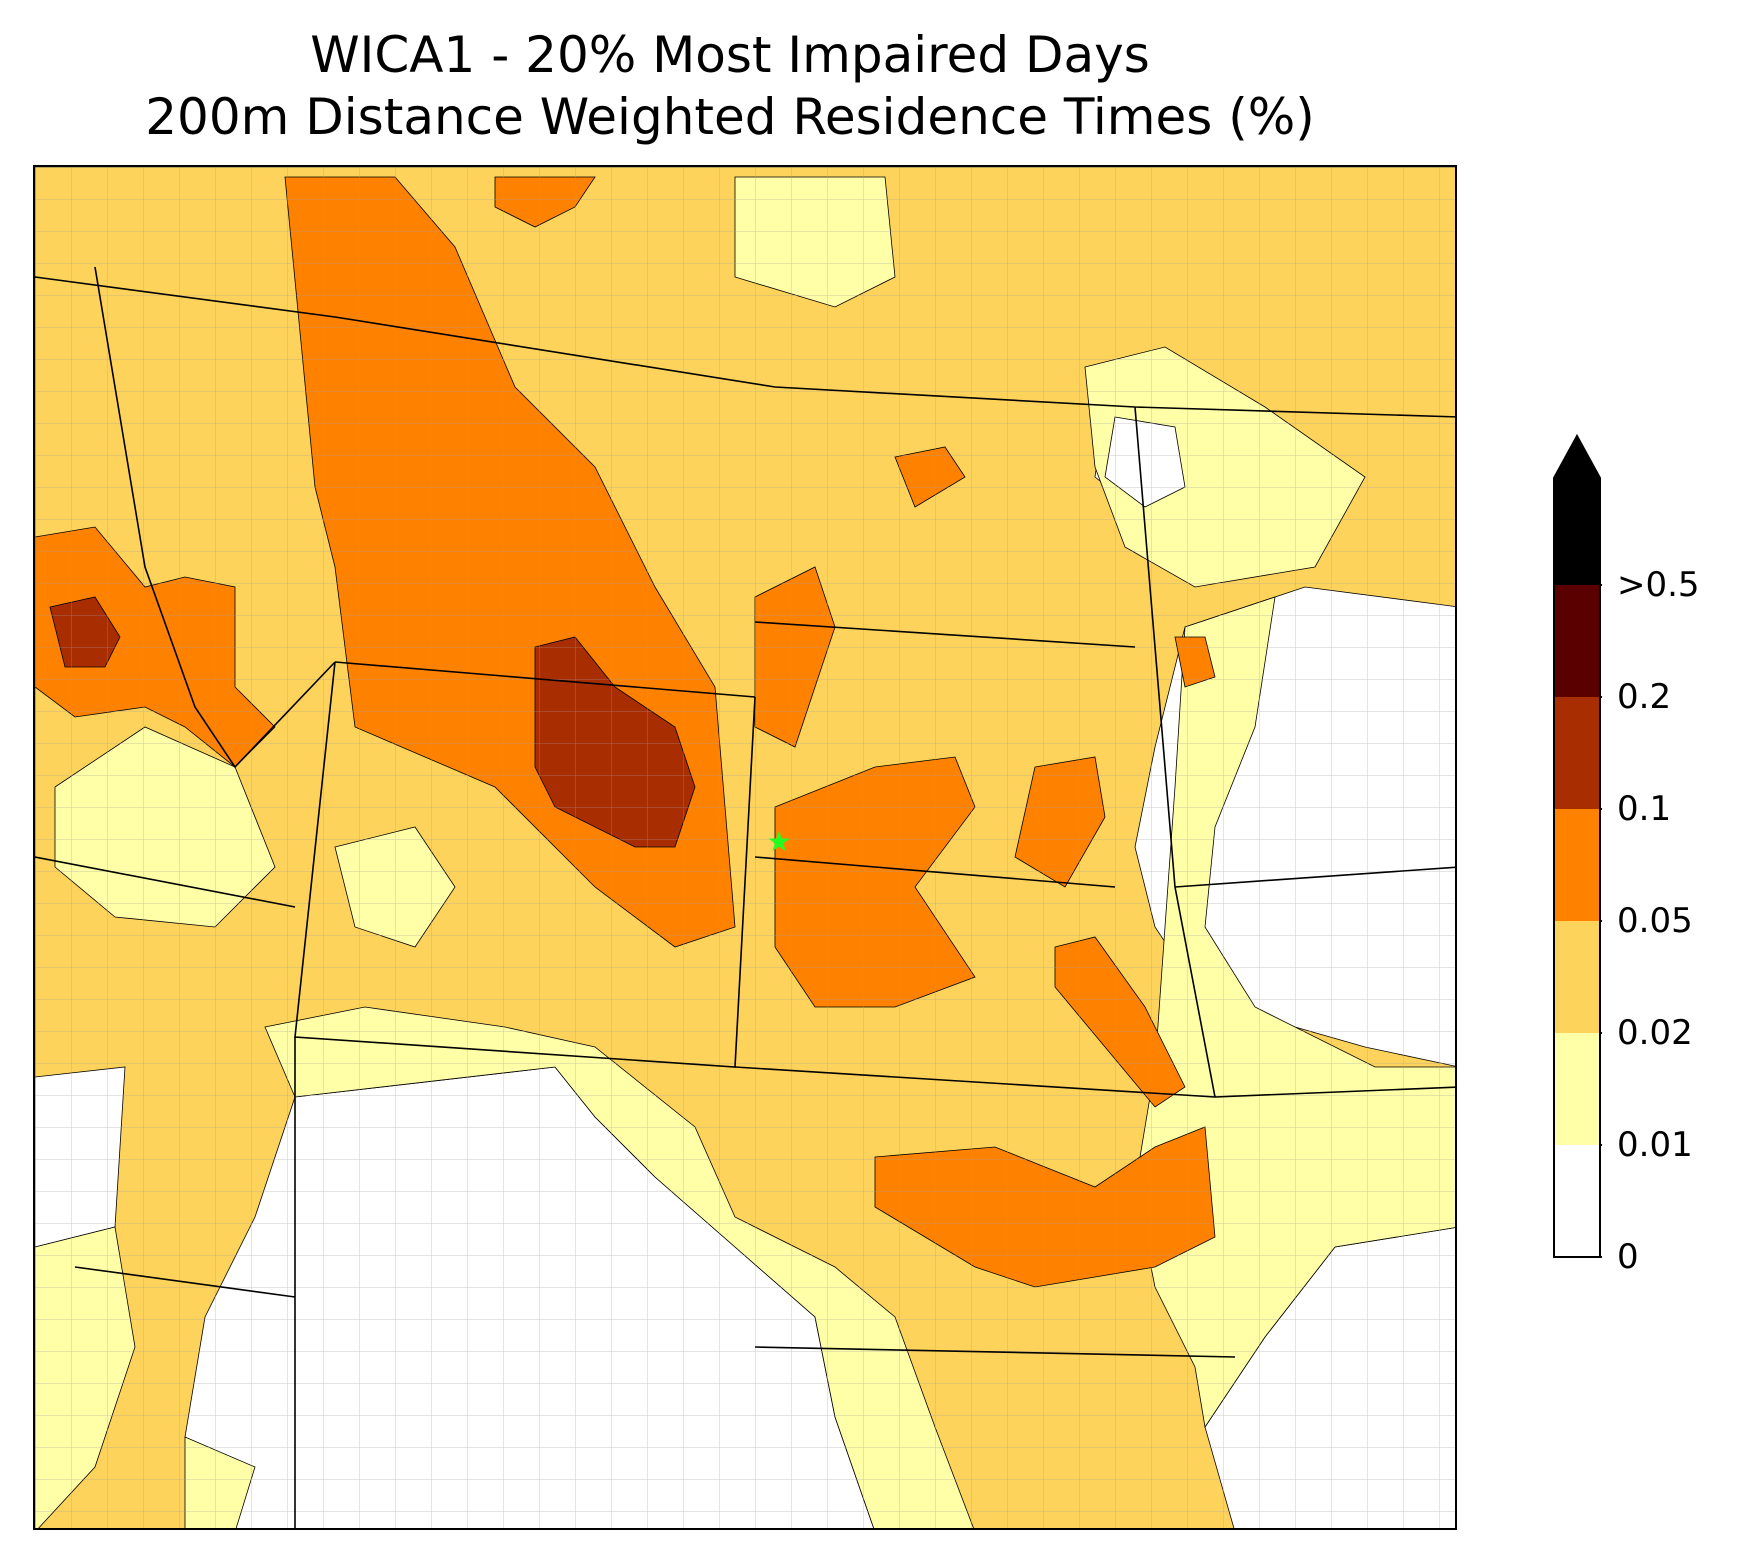  I want to click on colorbar-tick-label-0: 0, so click(1628, 1257).